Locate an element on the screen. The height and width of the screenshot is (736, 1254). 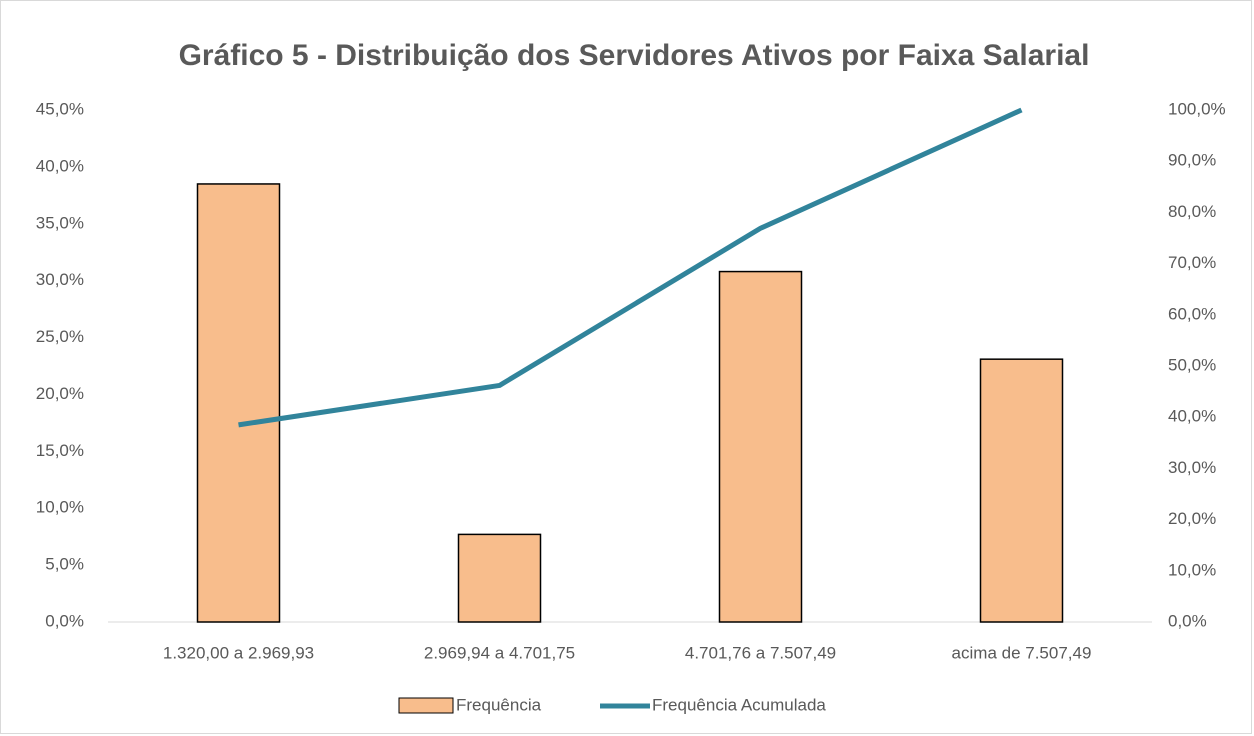
legend-label: Frequência Acumulada is located at coordinates (739, 704).